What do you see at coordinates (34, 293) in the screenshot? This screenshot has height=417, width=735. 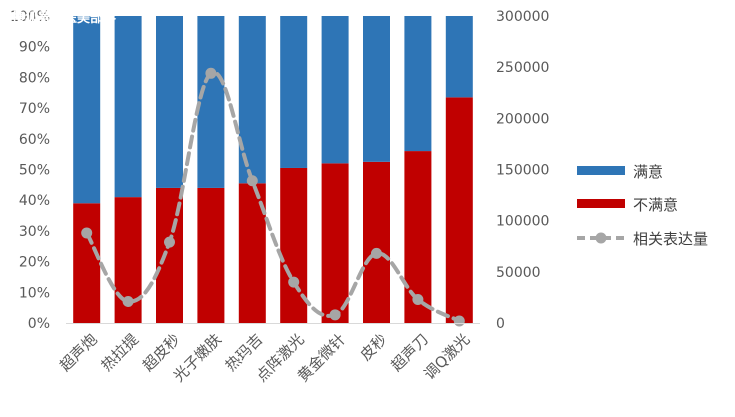 I see `left-tick-label: 10%` at bounding box center [34, 293].